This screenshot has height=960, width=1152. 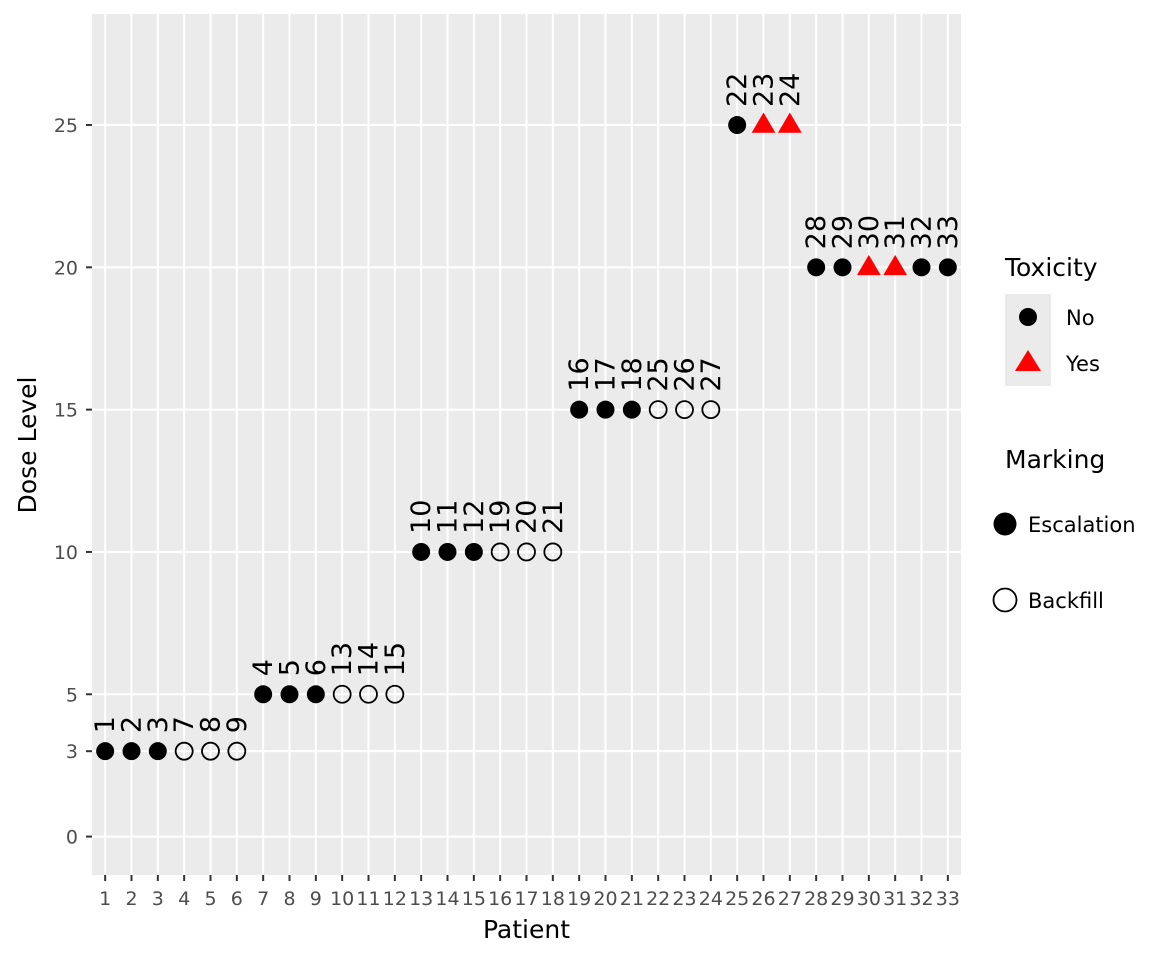 What do you see at coordinates (1055, 459) in the screenshot?
I see `legend-marking-title: Marking` at bounding box center [1055, 459].